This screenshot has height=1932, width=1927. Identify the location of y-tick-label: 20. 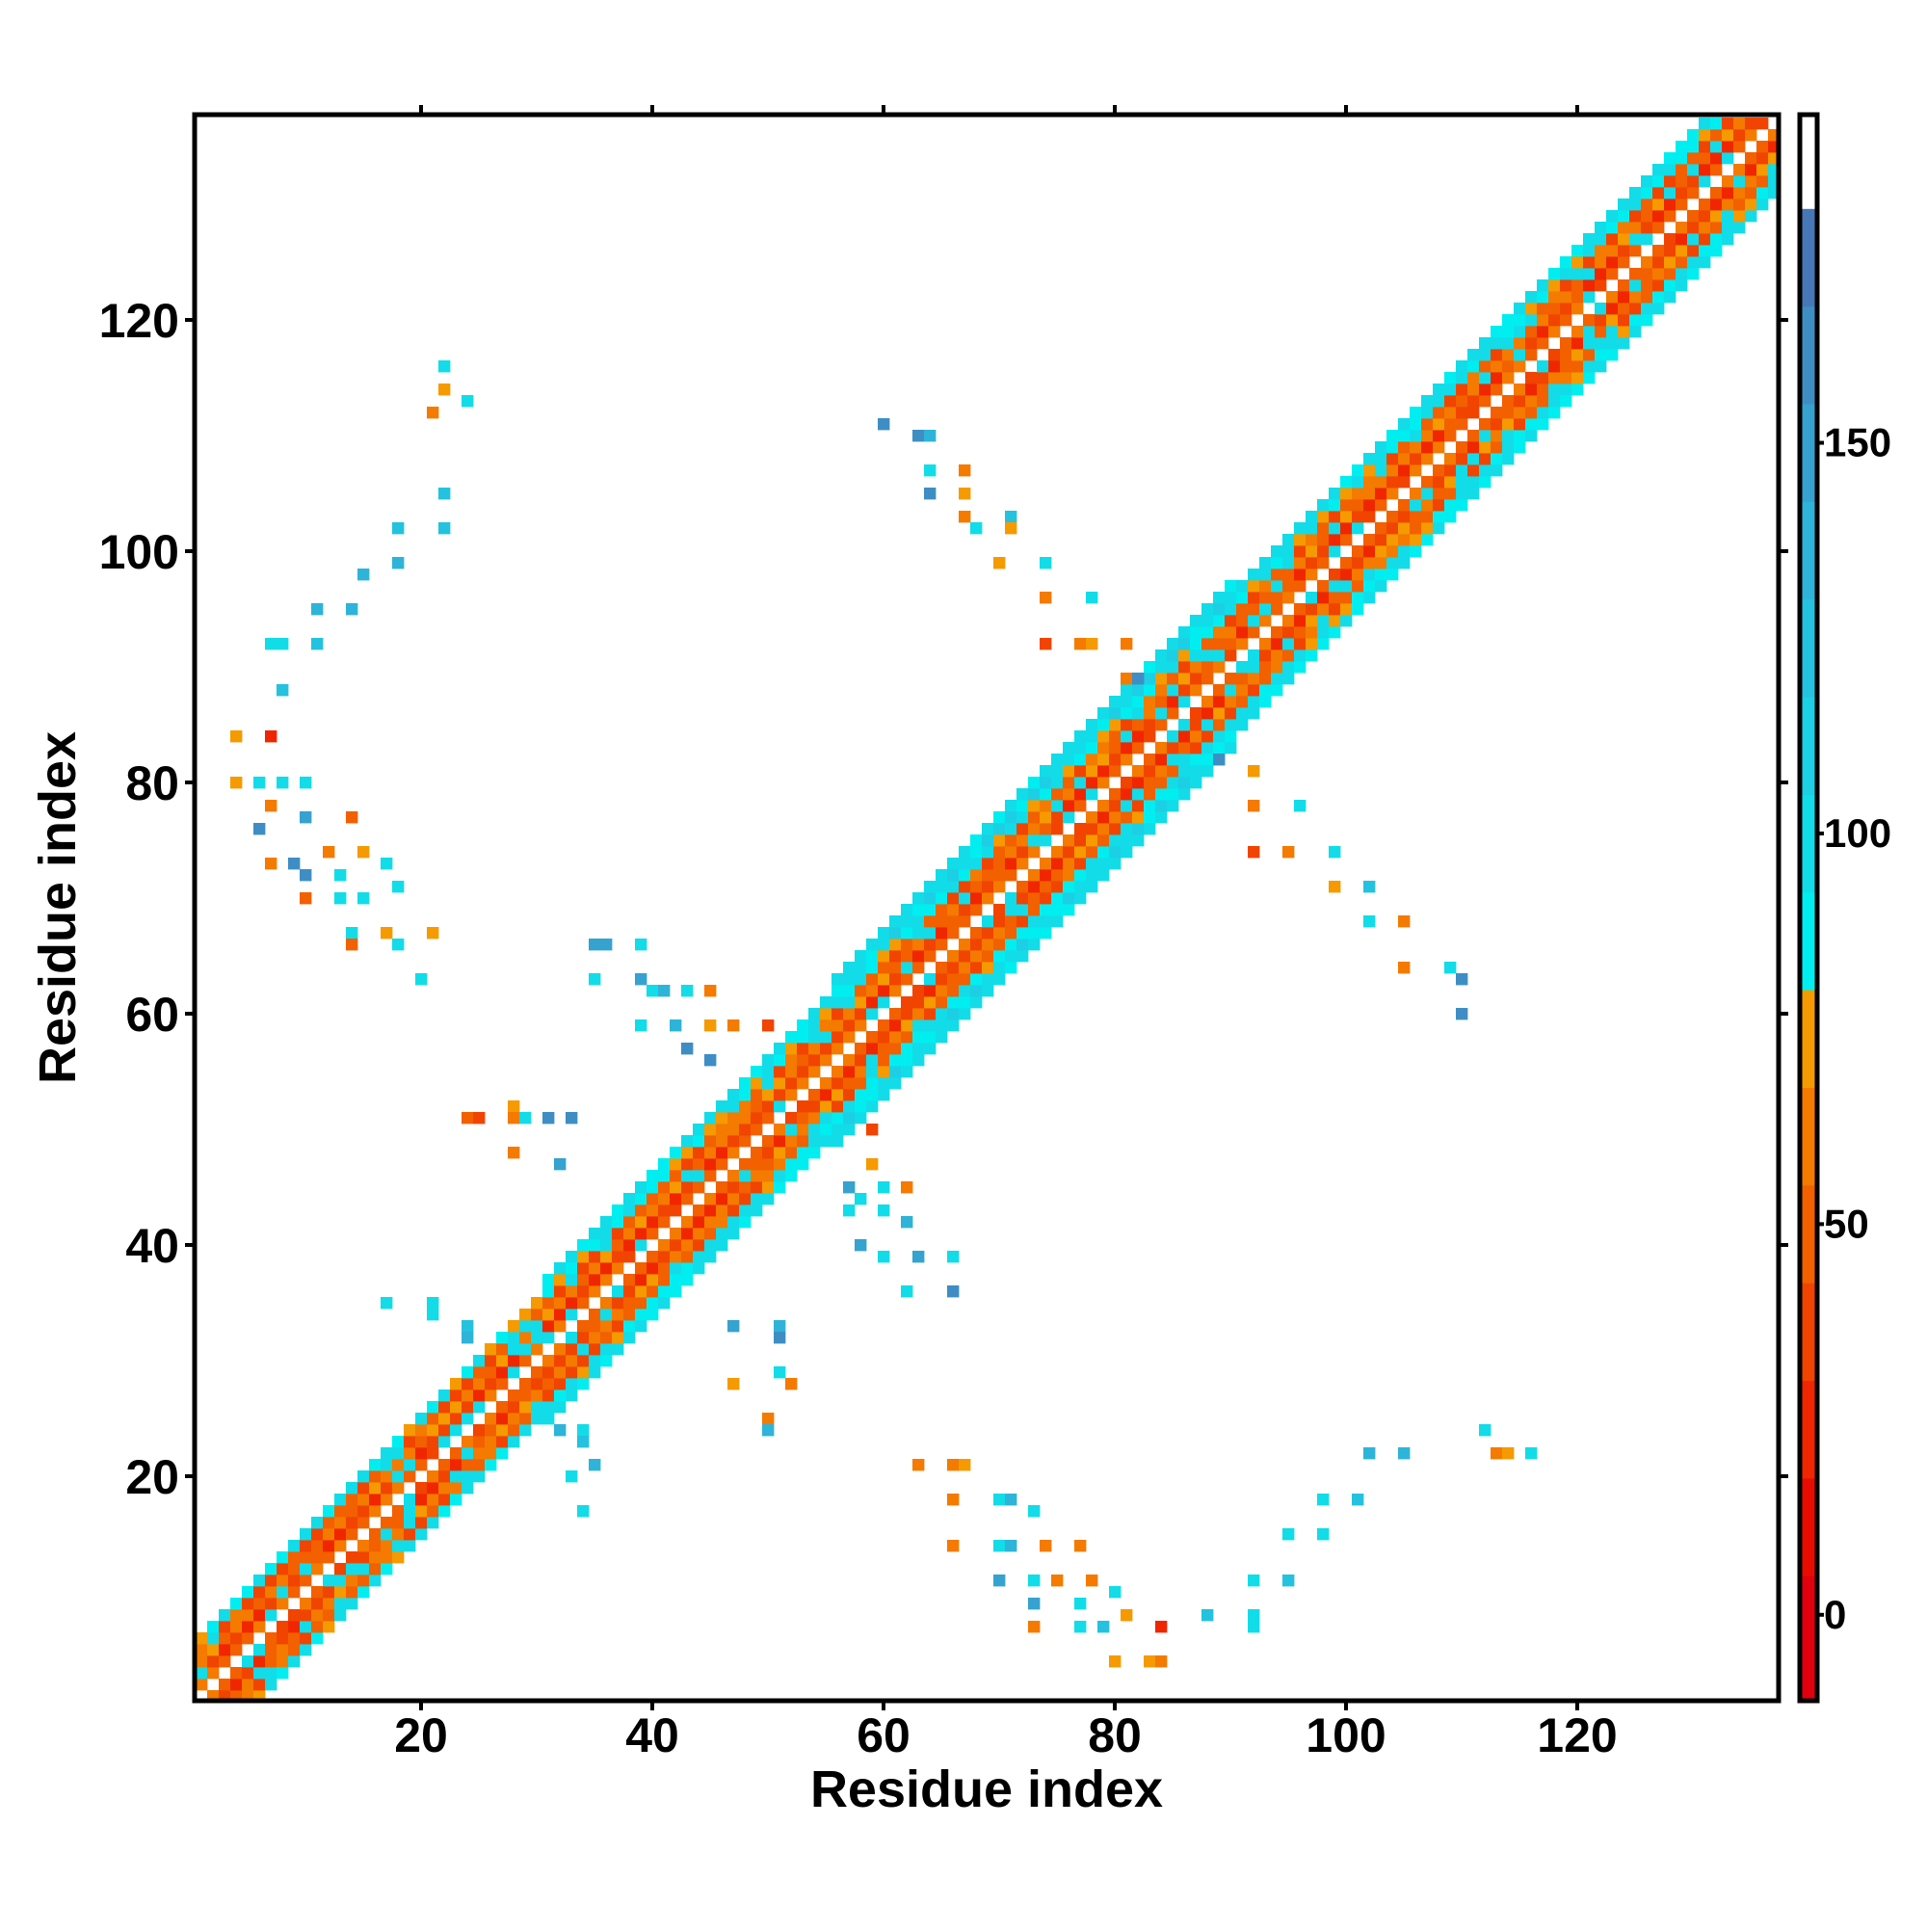
(152, 1477).